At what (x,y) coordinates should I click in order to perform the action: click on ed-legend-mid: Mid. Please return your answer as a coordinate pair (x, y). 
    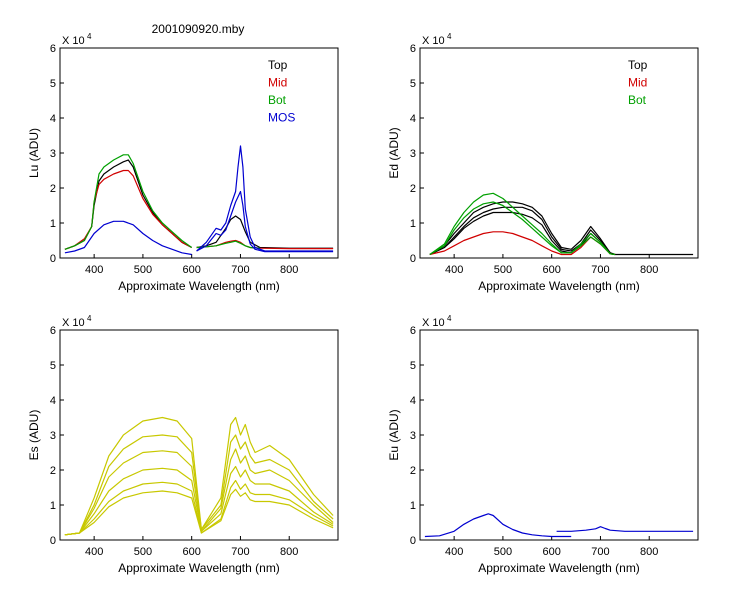
    Looking at the image, I should click on (637, 83).